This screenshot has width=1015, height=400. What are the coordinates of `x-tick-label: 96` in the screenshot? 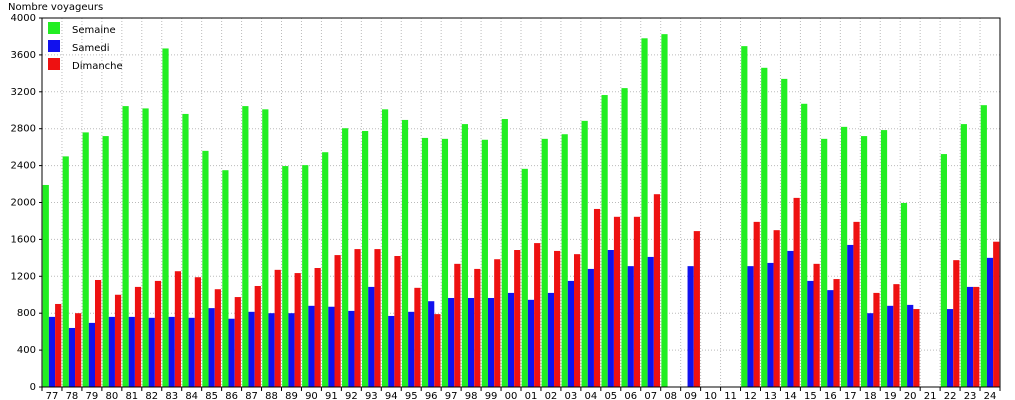 It's located at (431, 395).